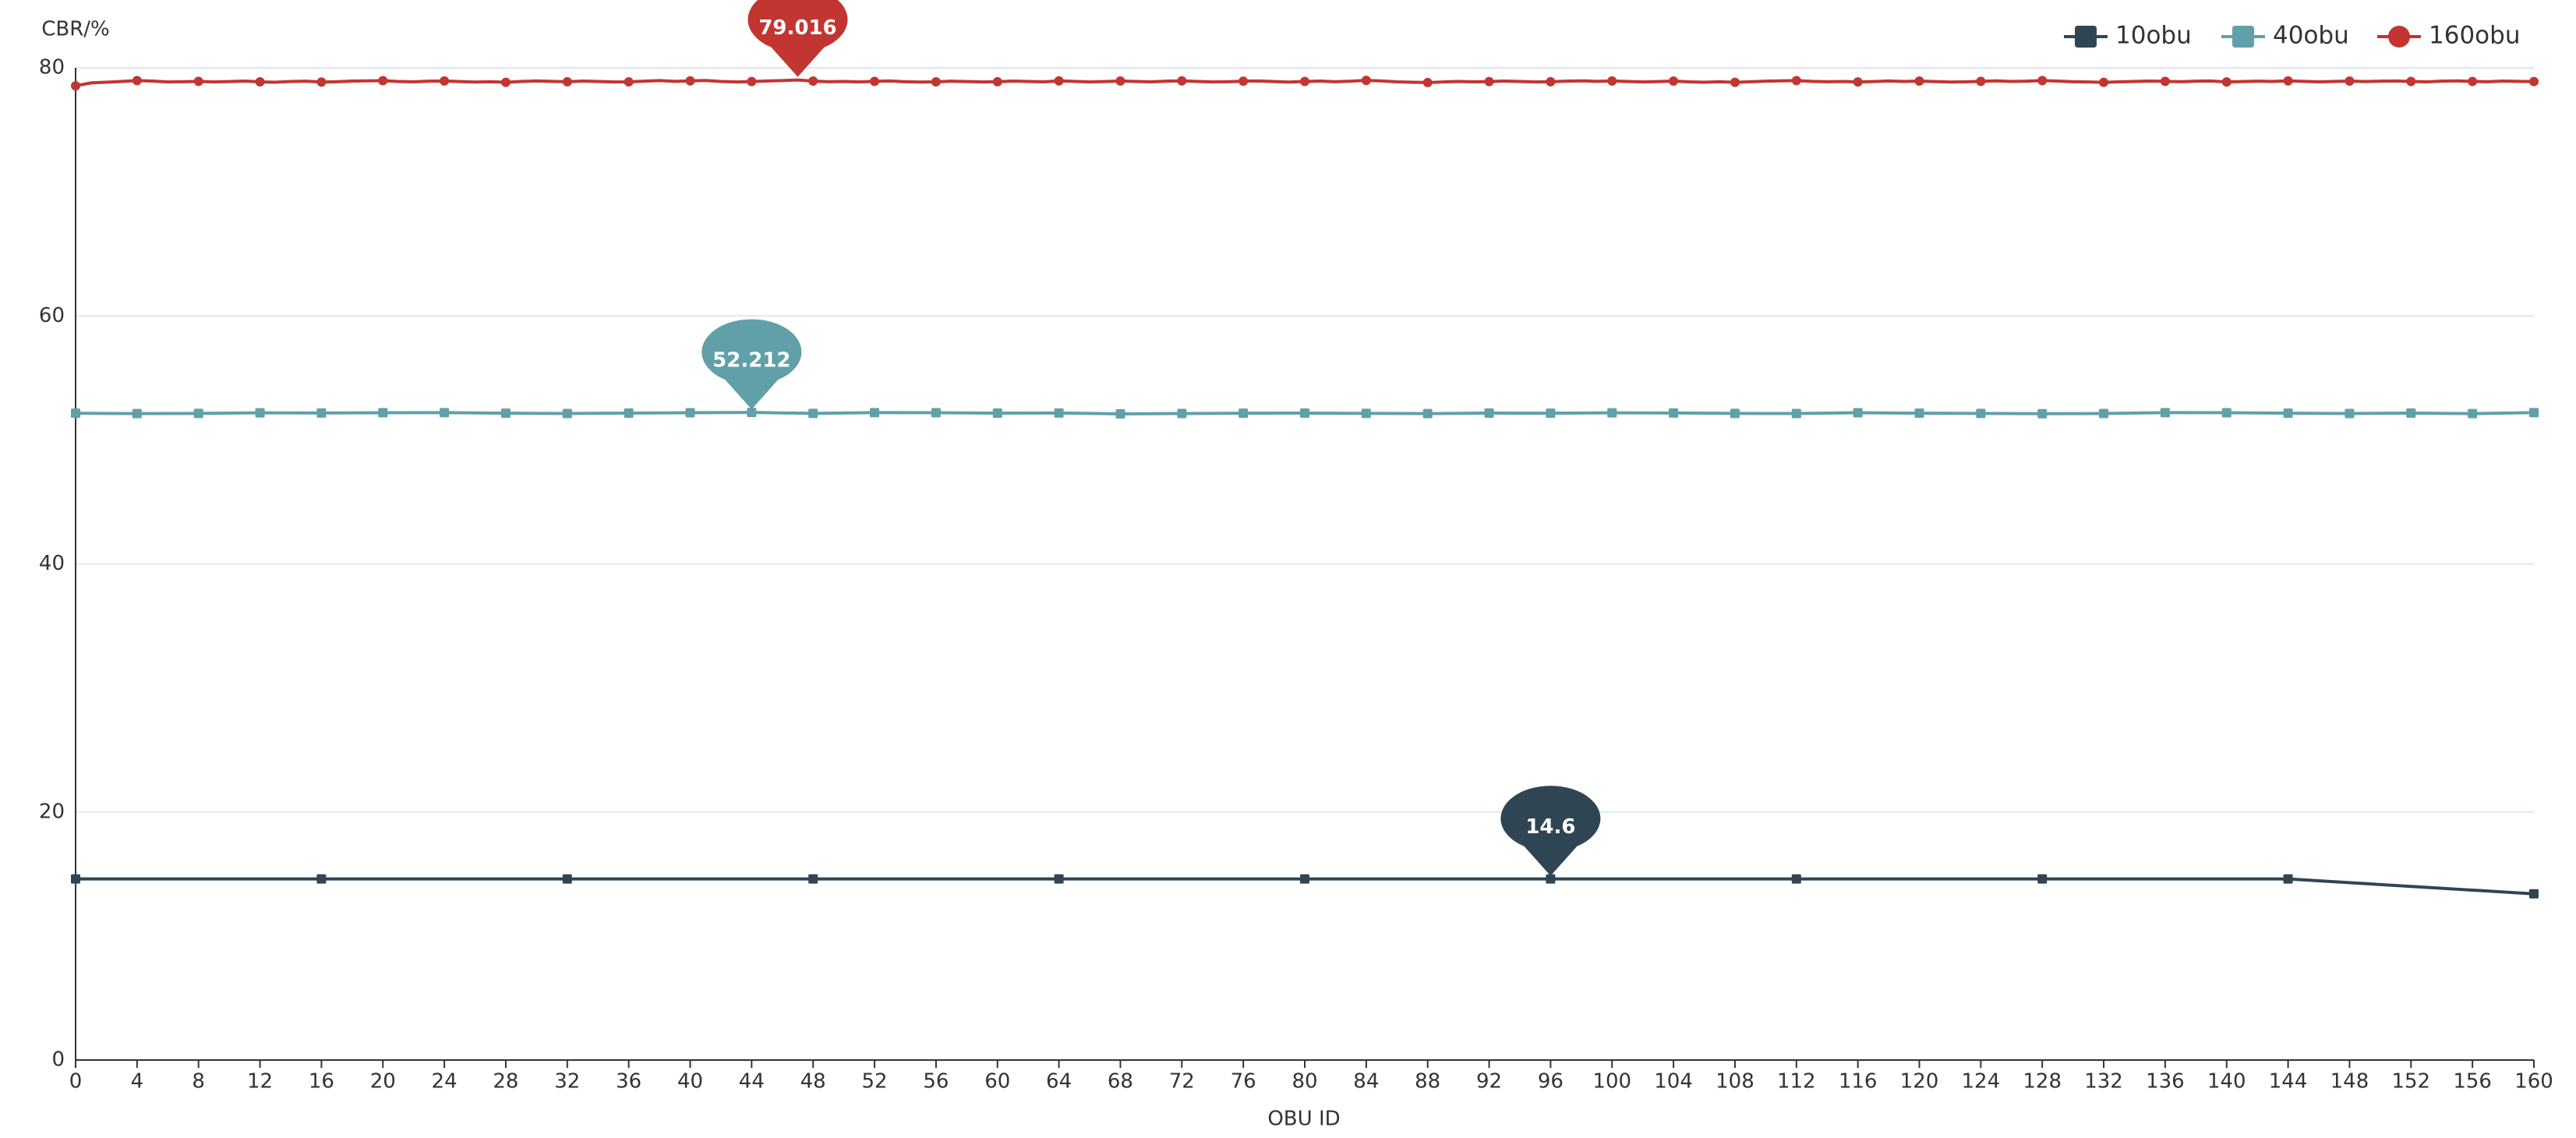 This screenshot has height=1138, width=2576. Describe the element at coordinates (1611, 1082) in the screenshot. I see `x-tick-label: 100` at that location.